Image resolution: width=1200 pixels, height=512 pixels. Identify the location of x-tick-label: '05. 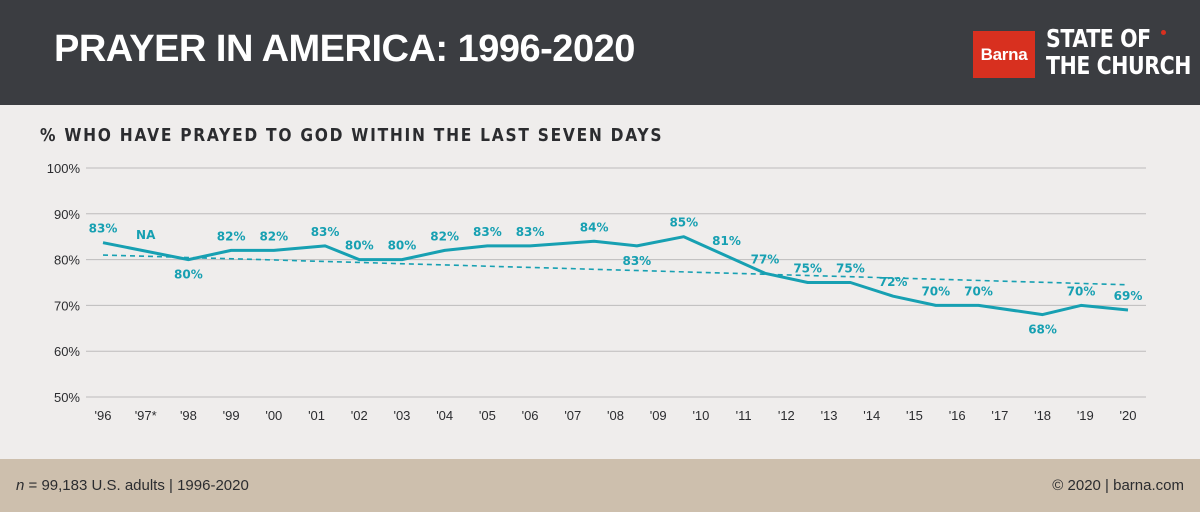
(487, 415).